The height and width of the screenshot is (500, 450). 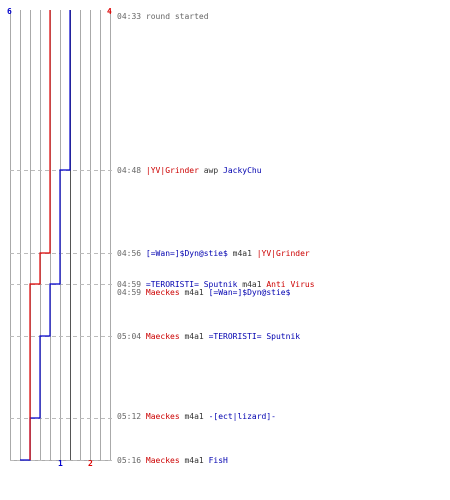 I want to click on event-row: 05:04 Maeckes m4a1 =TERORISTI= Sputnik, so click(x=208, y=336).